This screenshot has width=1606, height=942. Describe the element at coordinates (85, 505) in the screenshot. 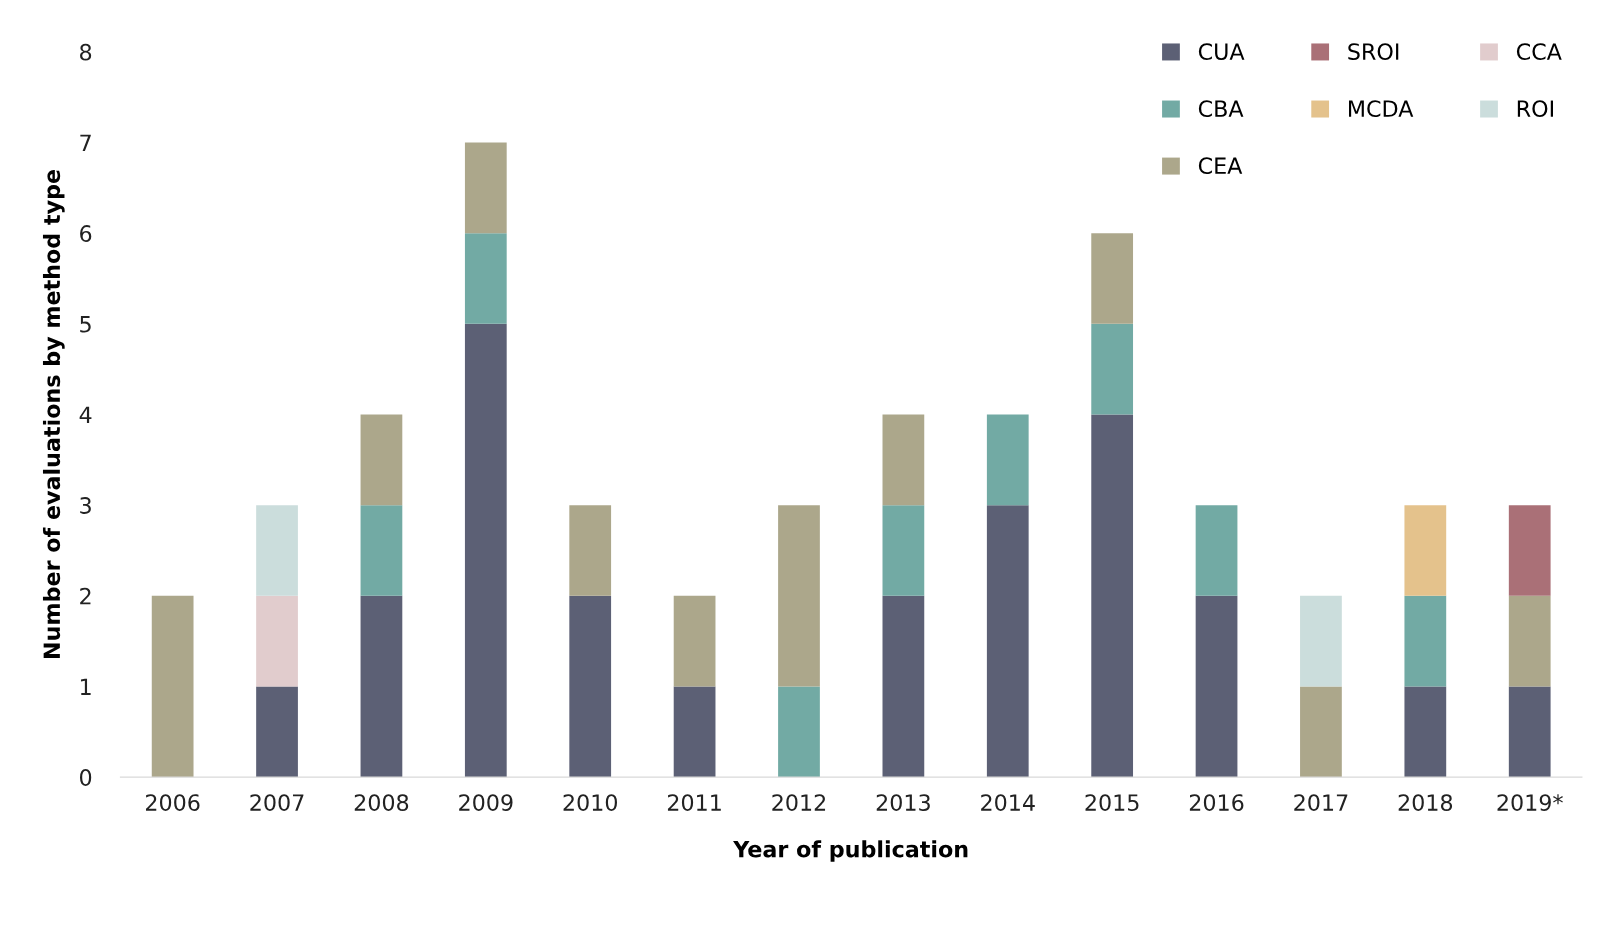

I see `y-tick-label: 3` at that location.